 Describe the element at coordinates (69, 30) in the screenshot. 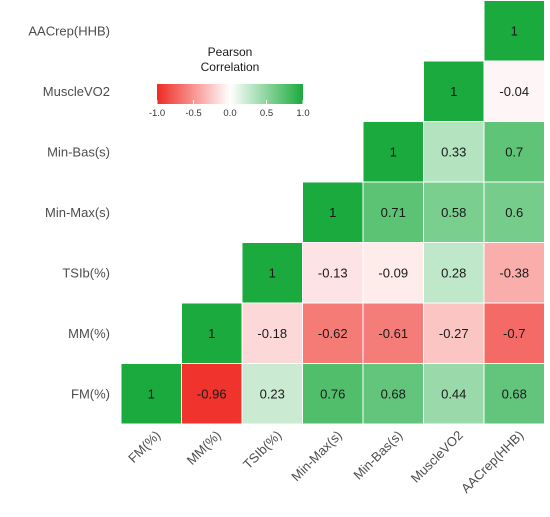

I see `y-tick-label-aacrep-hhb: AACrep(HHB)` at that location.